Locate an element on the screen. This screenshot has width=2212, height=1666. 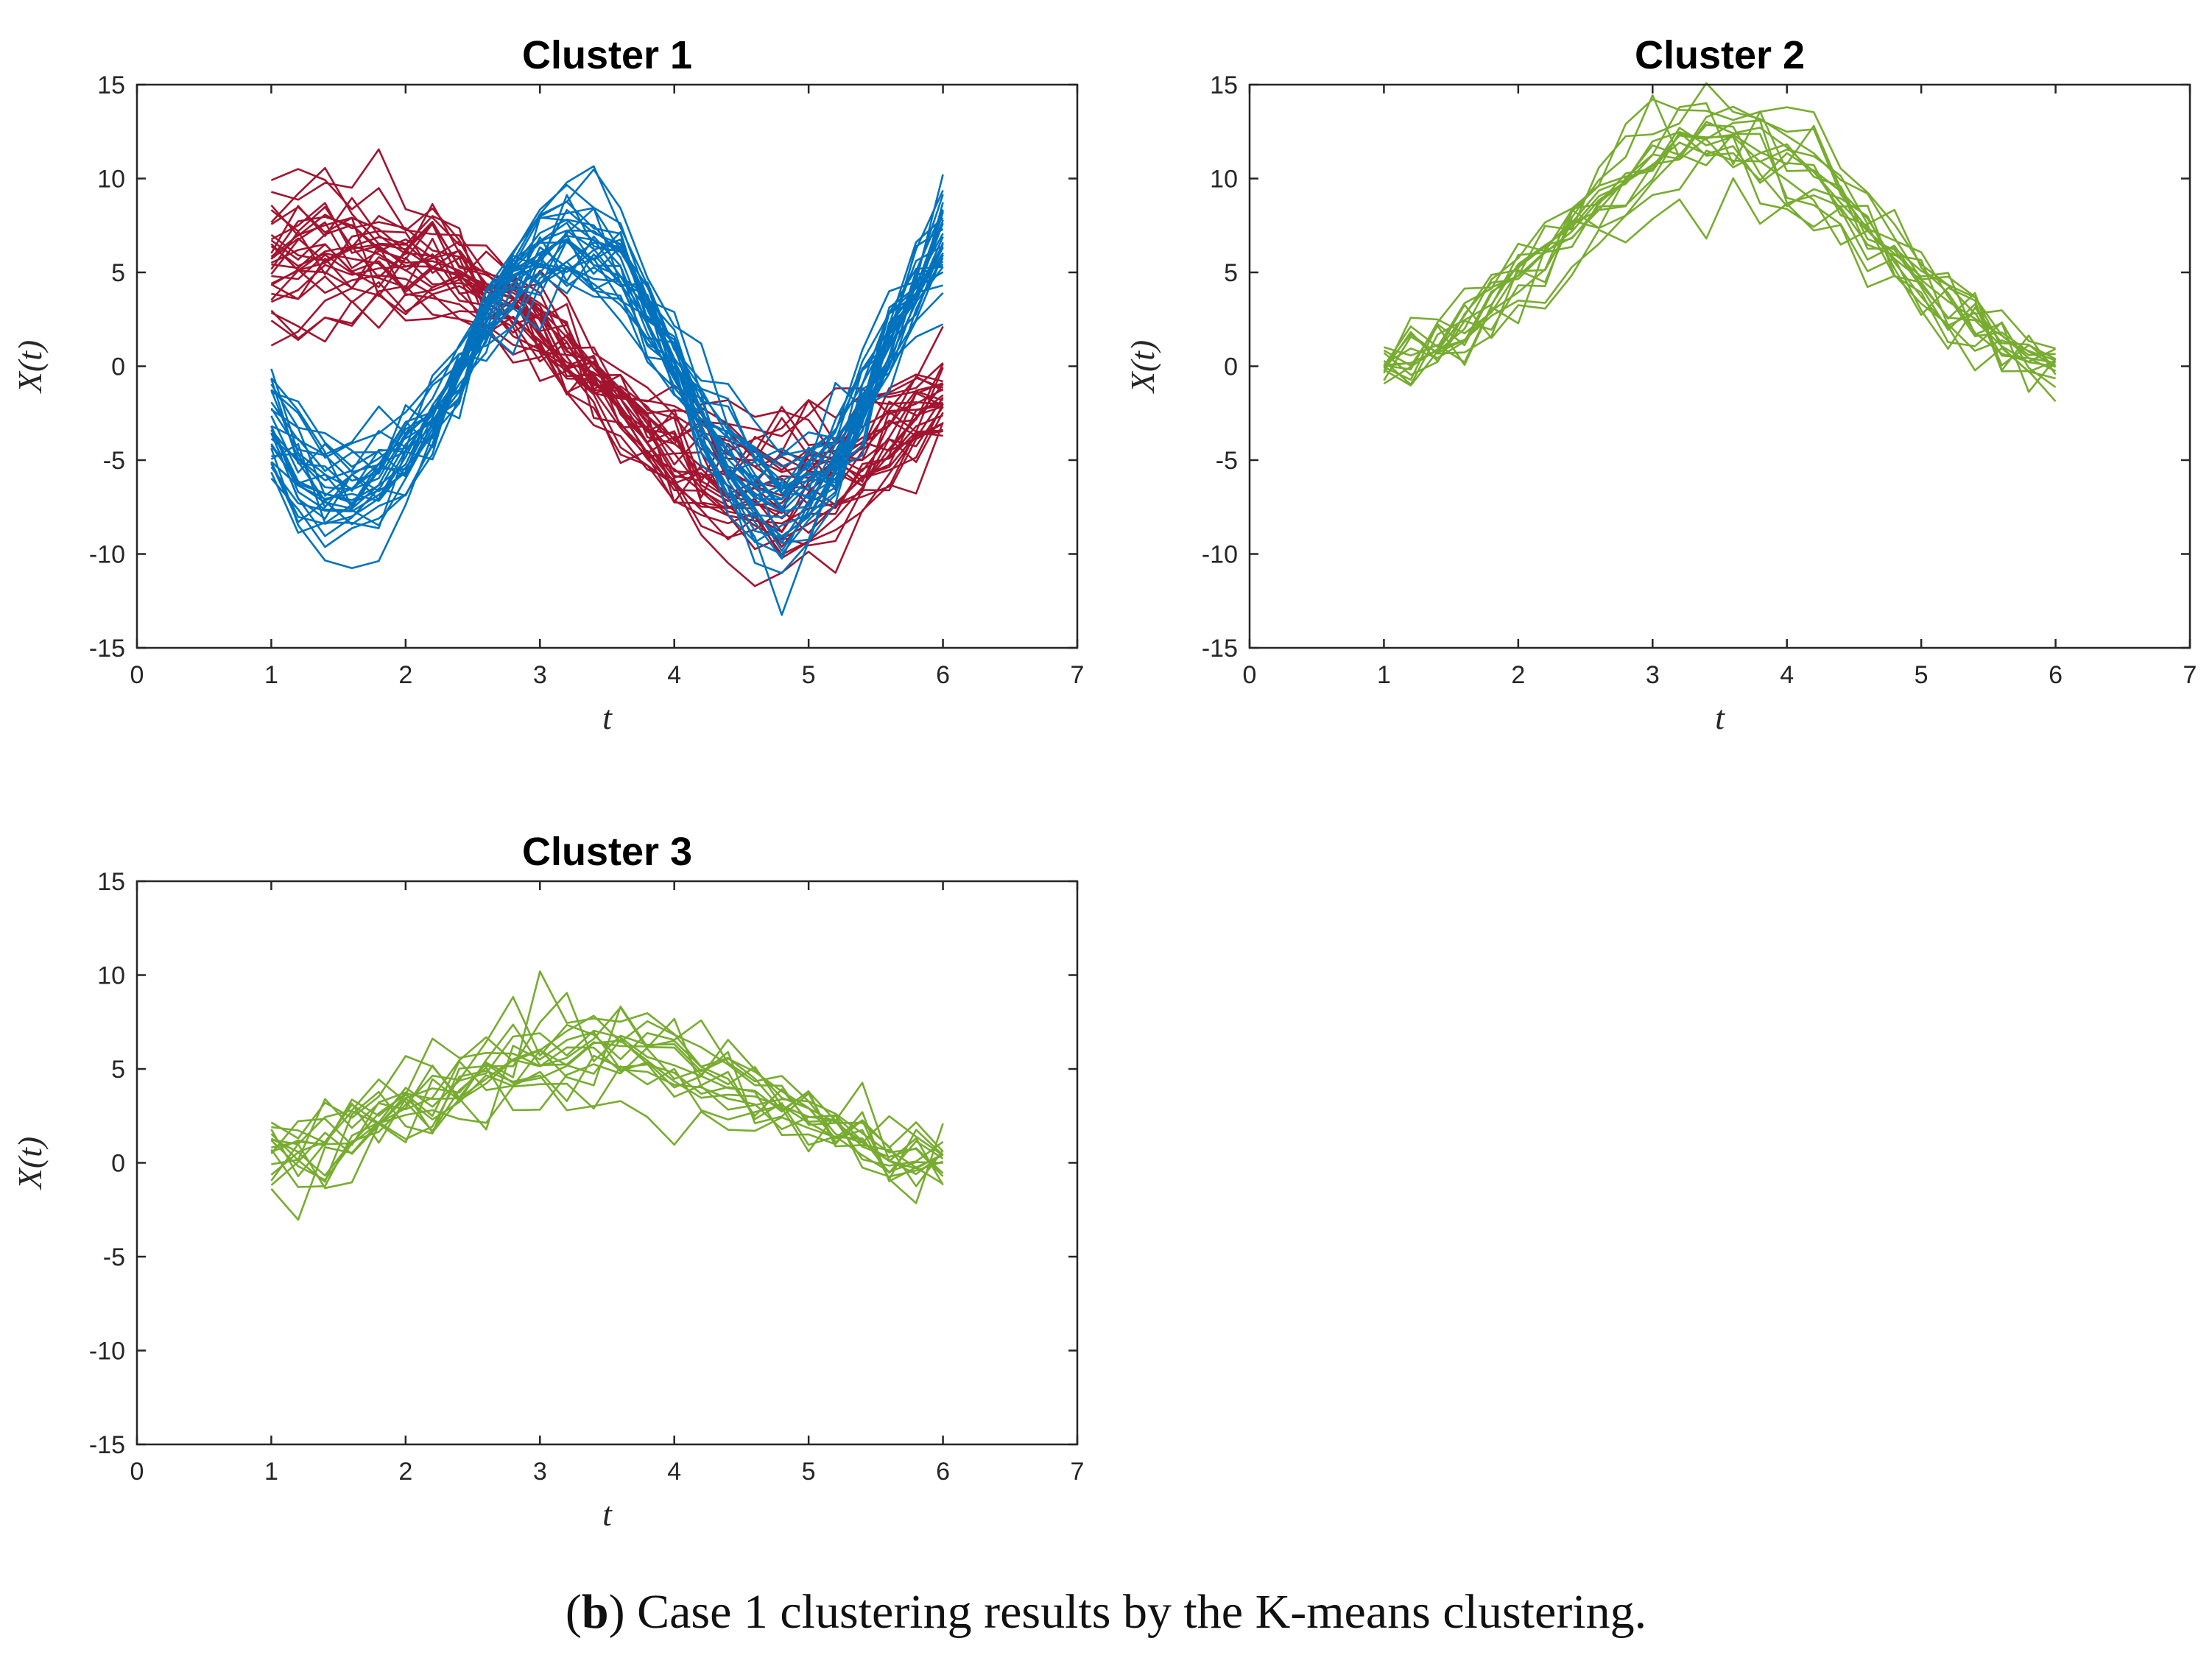
caption-letter: b is located at coordinates (595, 1612).